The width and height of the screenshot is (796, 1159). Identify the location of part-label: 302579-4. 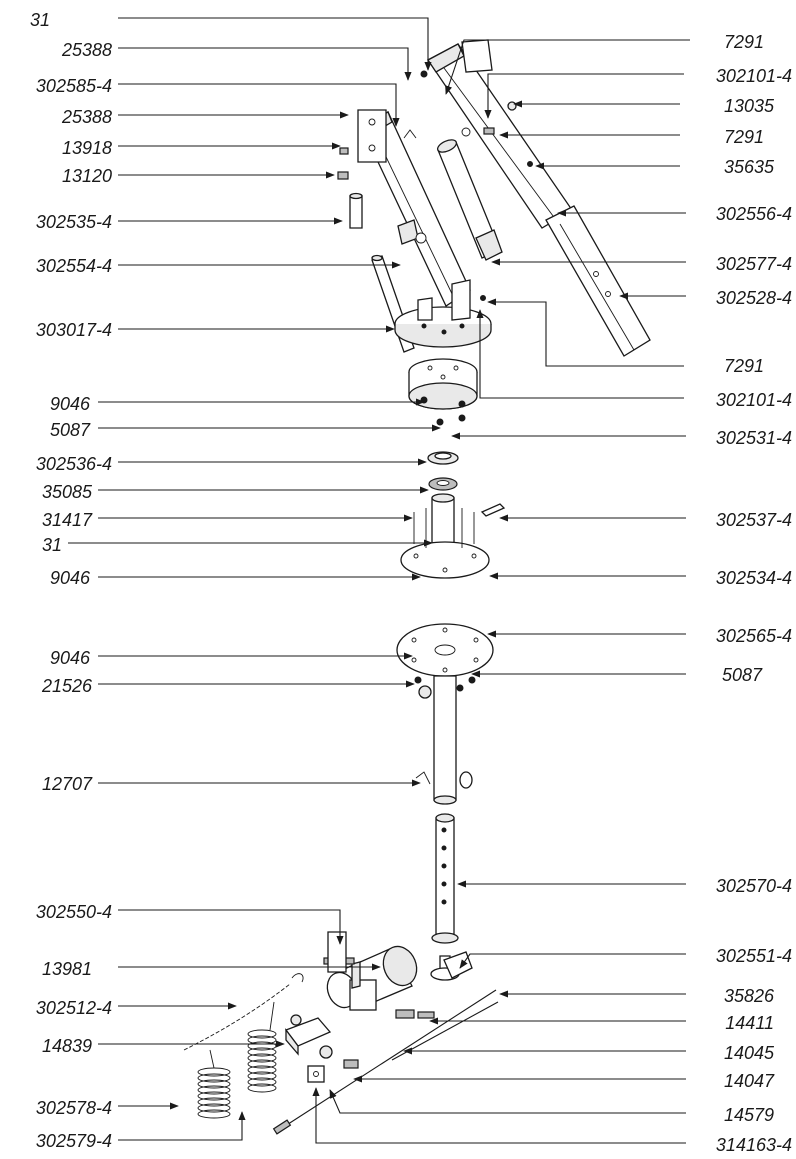
(74, 1141).